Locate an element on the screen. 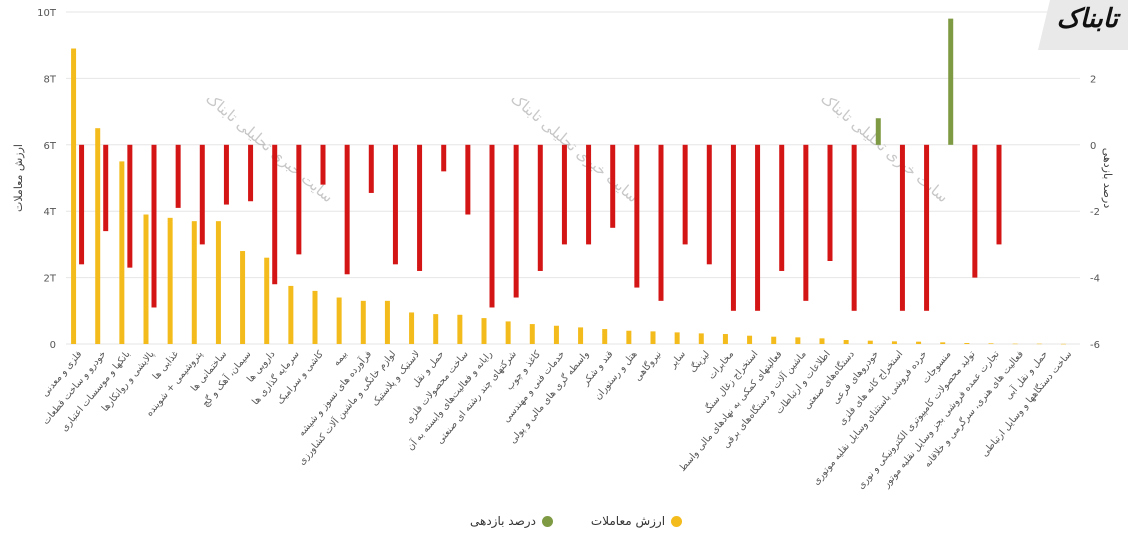 The image size is (1128, 551). left-tick-label: 0 is located at coordinates (53, 345).